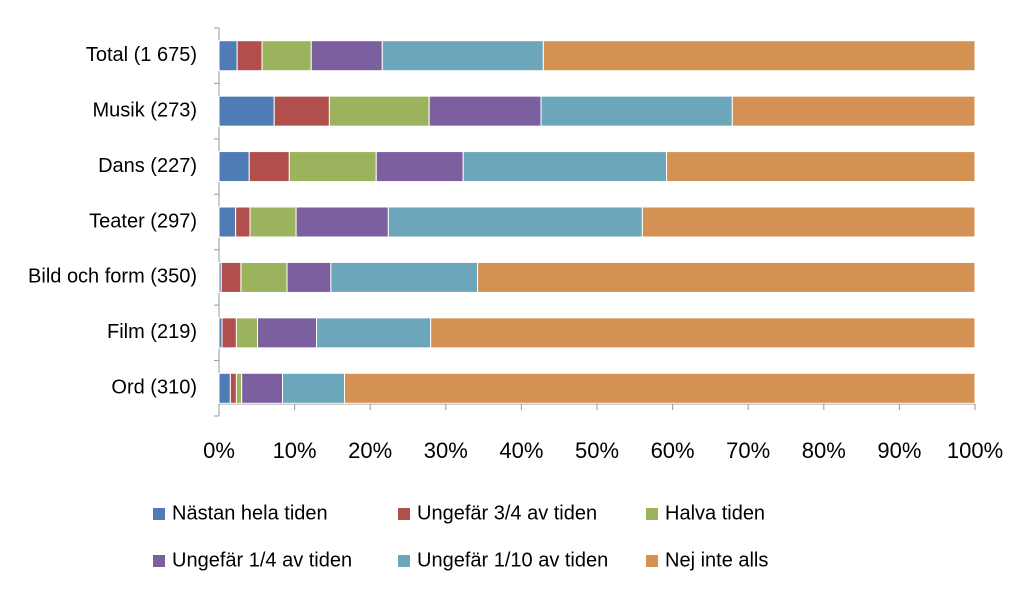  I want to click on y-tick-label: Teater (297), so click(143, 221).